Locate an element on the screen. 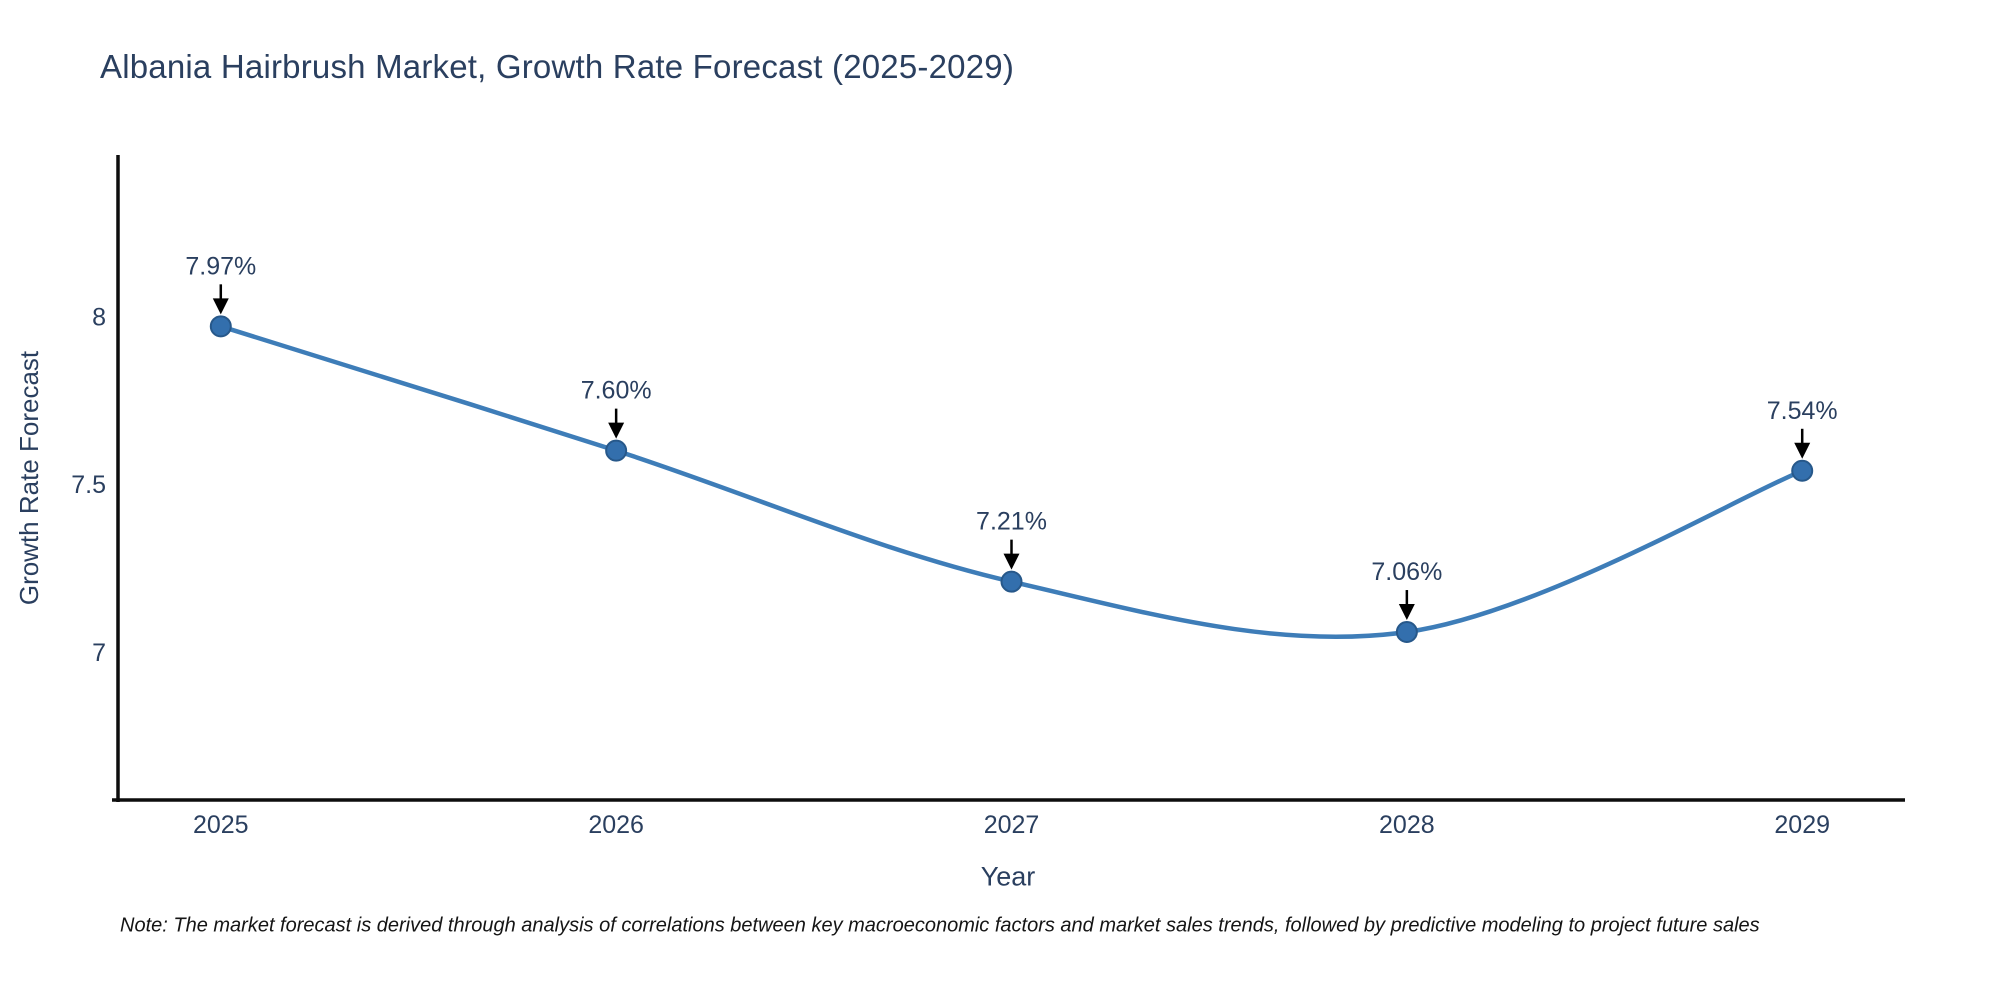 The image size is (2000, 1000). y-tick-label: 7.5 is located at coordinates (88, 485).